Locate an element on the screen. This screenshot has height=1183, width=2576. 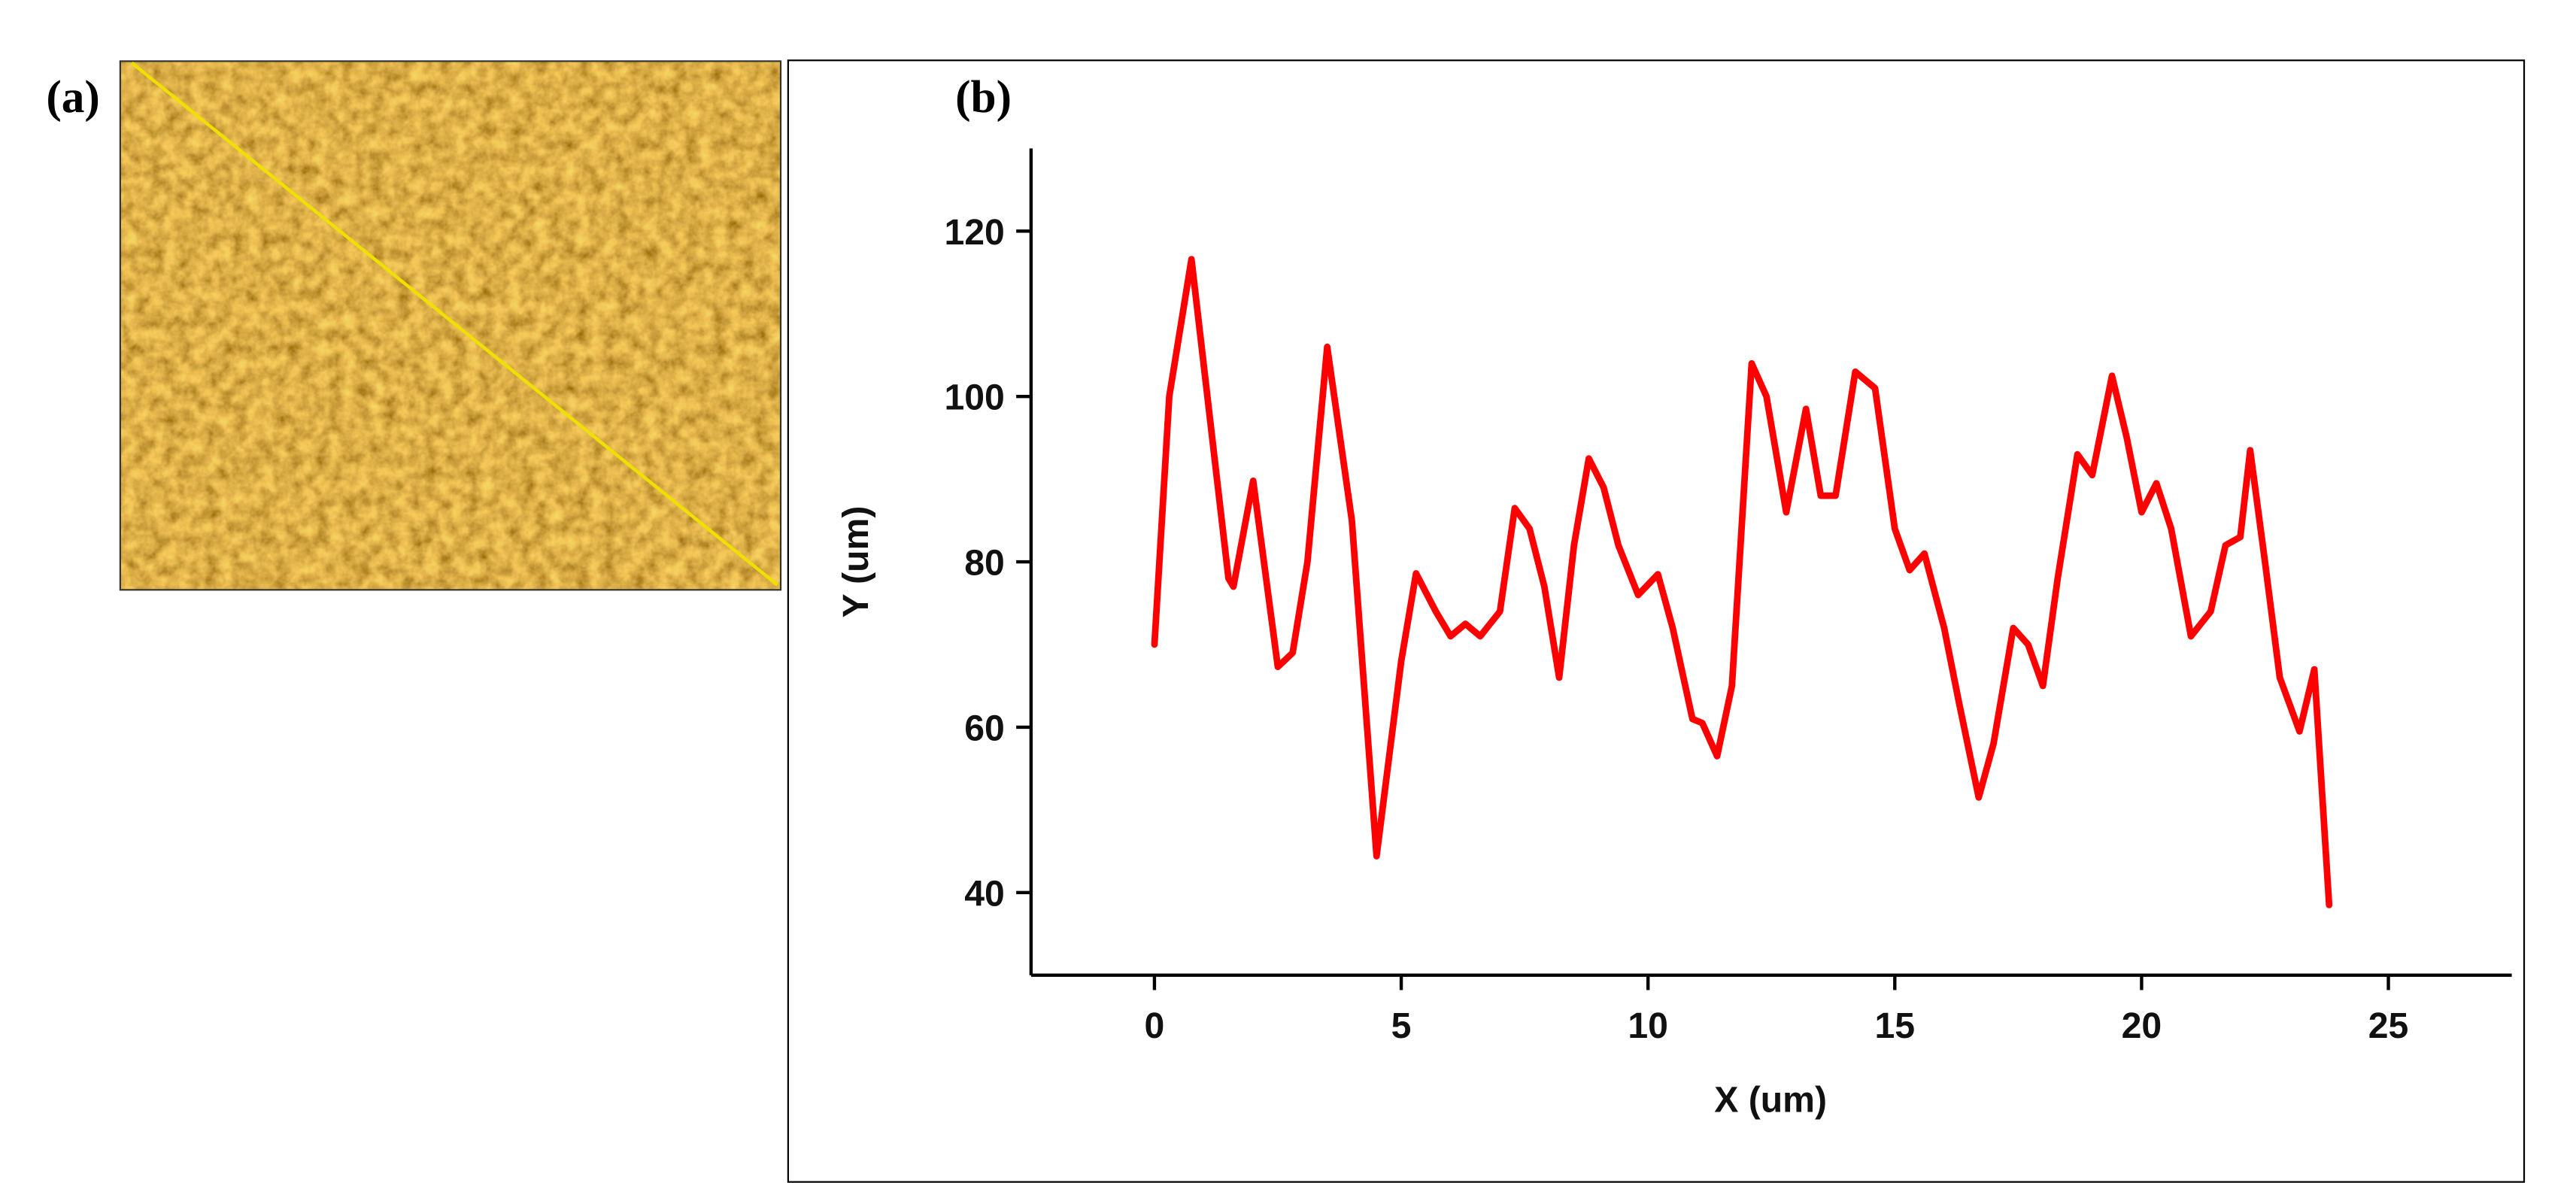
y-tick-label: 80 is located at coordinates (985, 563).